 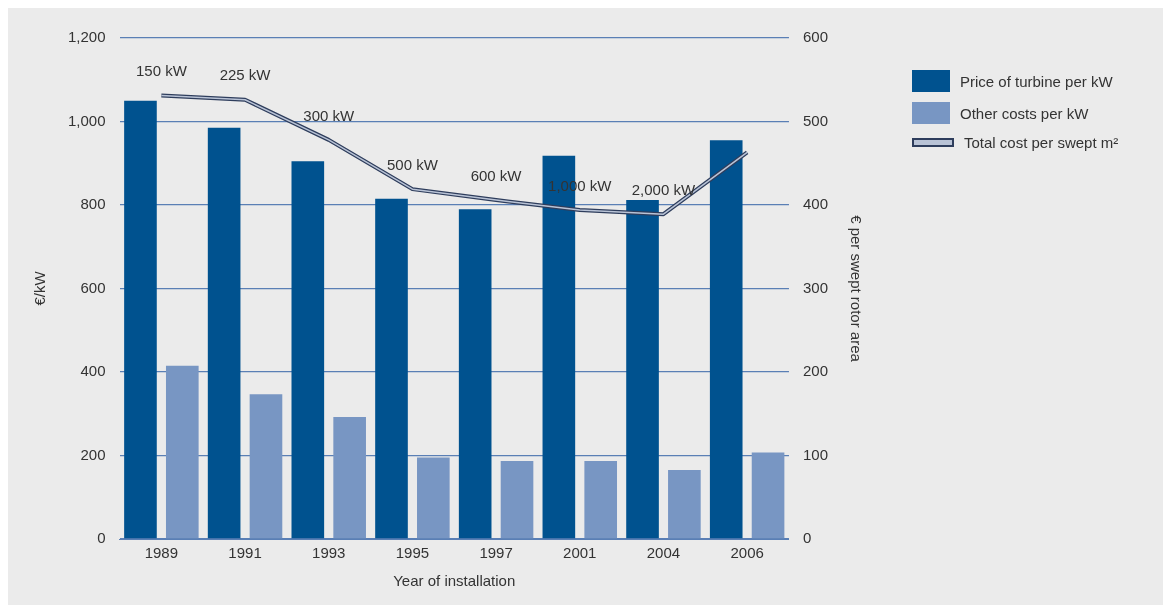 I want to click on x-tick-label: 1995, so click(x=412, y=553).